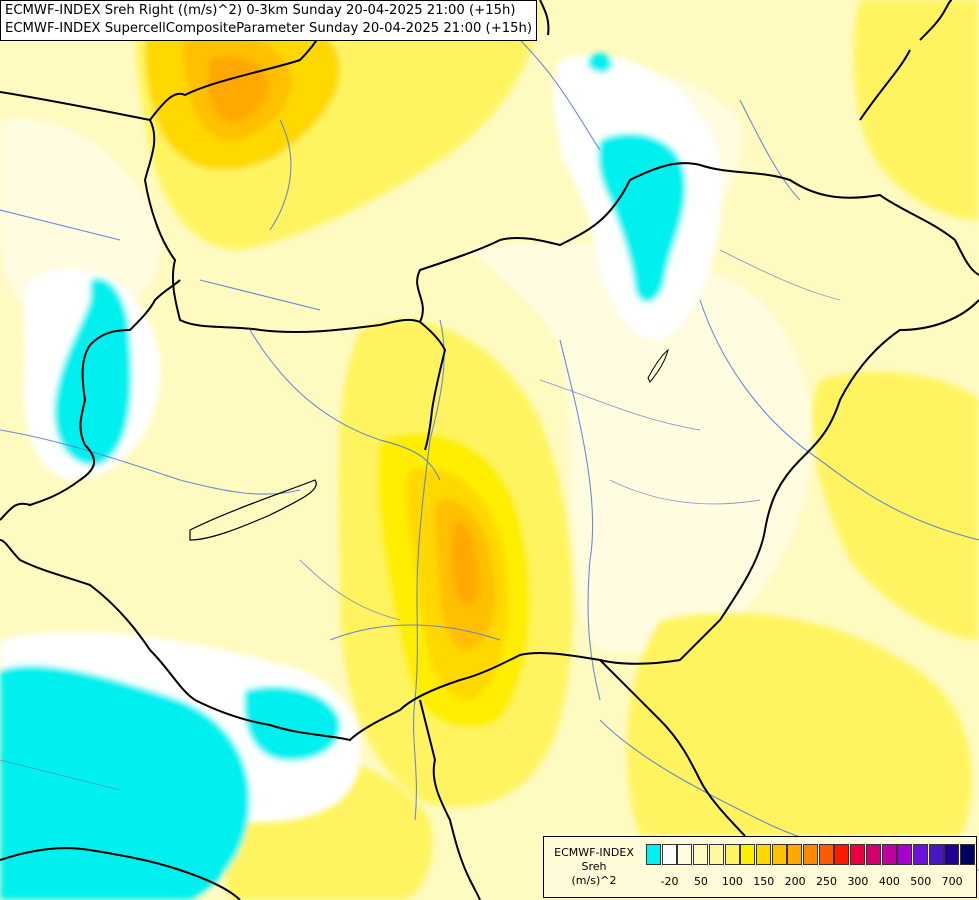  I want to click on legend-tick-label: 700, so click(952, 881).